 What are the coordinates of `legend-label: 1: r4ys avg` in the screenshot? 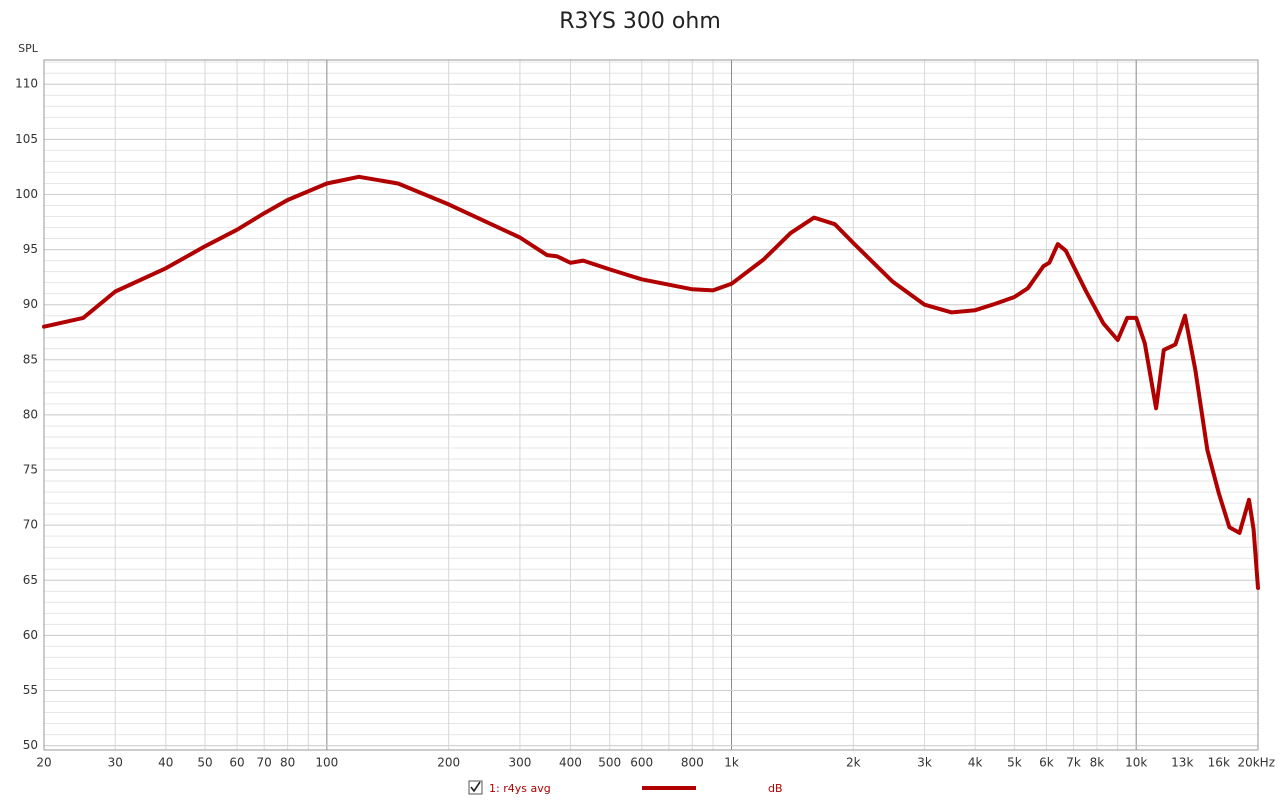 It's located at (520, 788).